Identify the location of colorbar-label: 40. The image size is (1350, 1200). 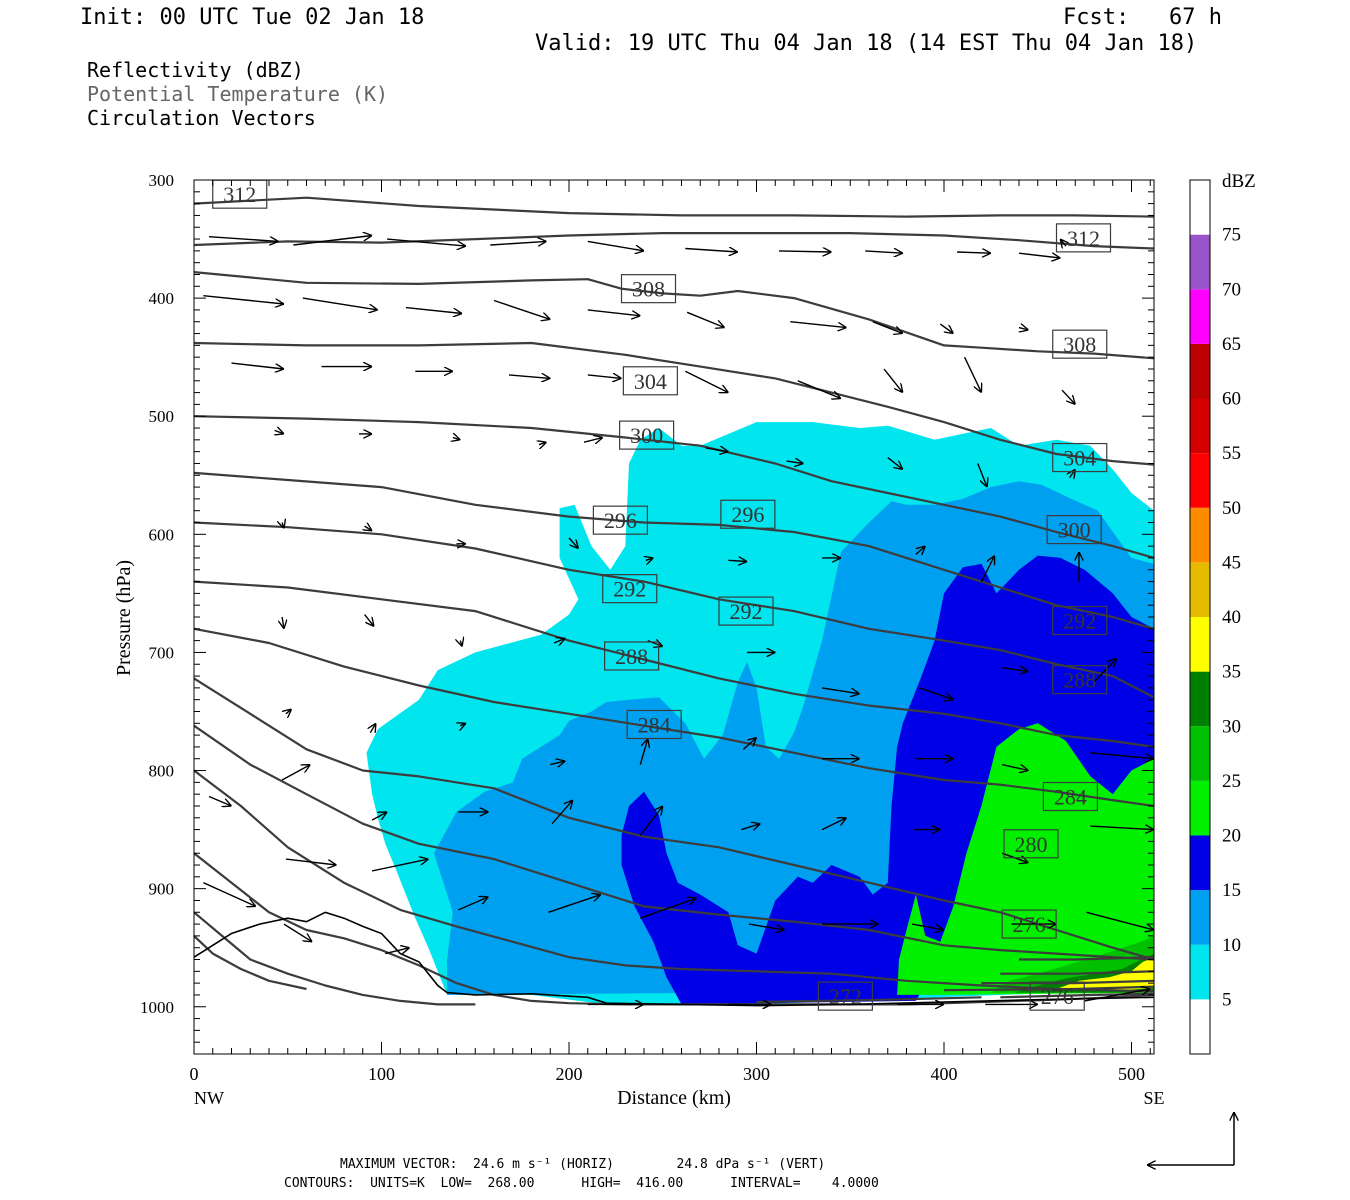
(1231, 617).